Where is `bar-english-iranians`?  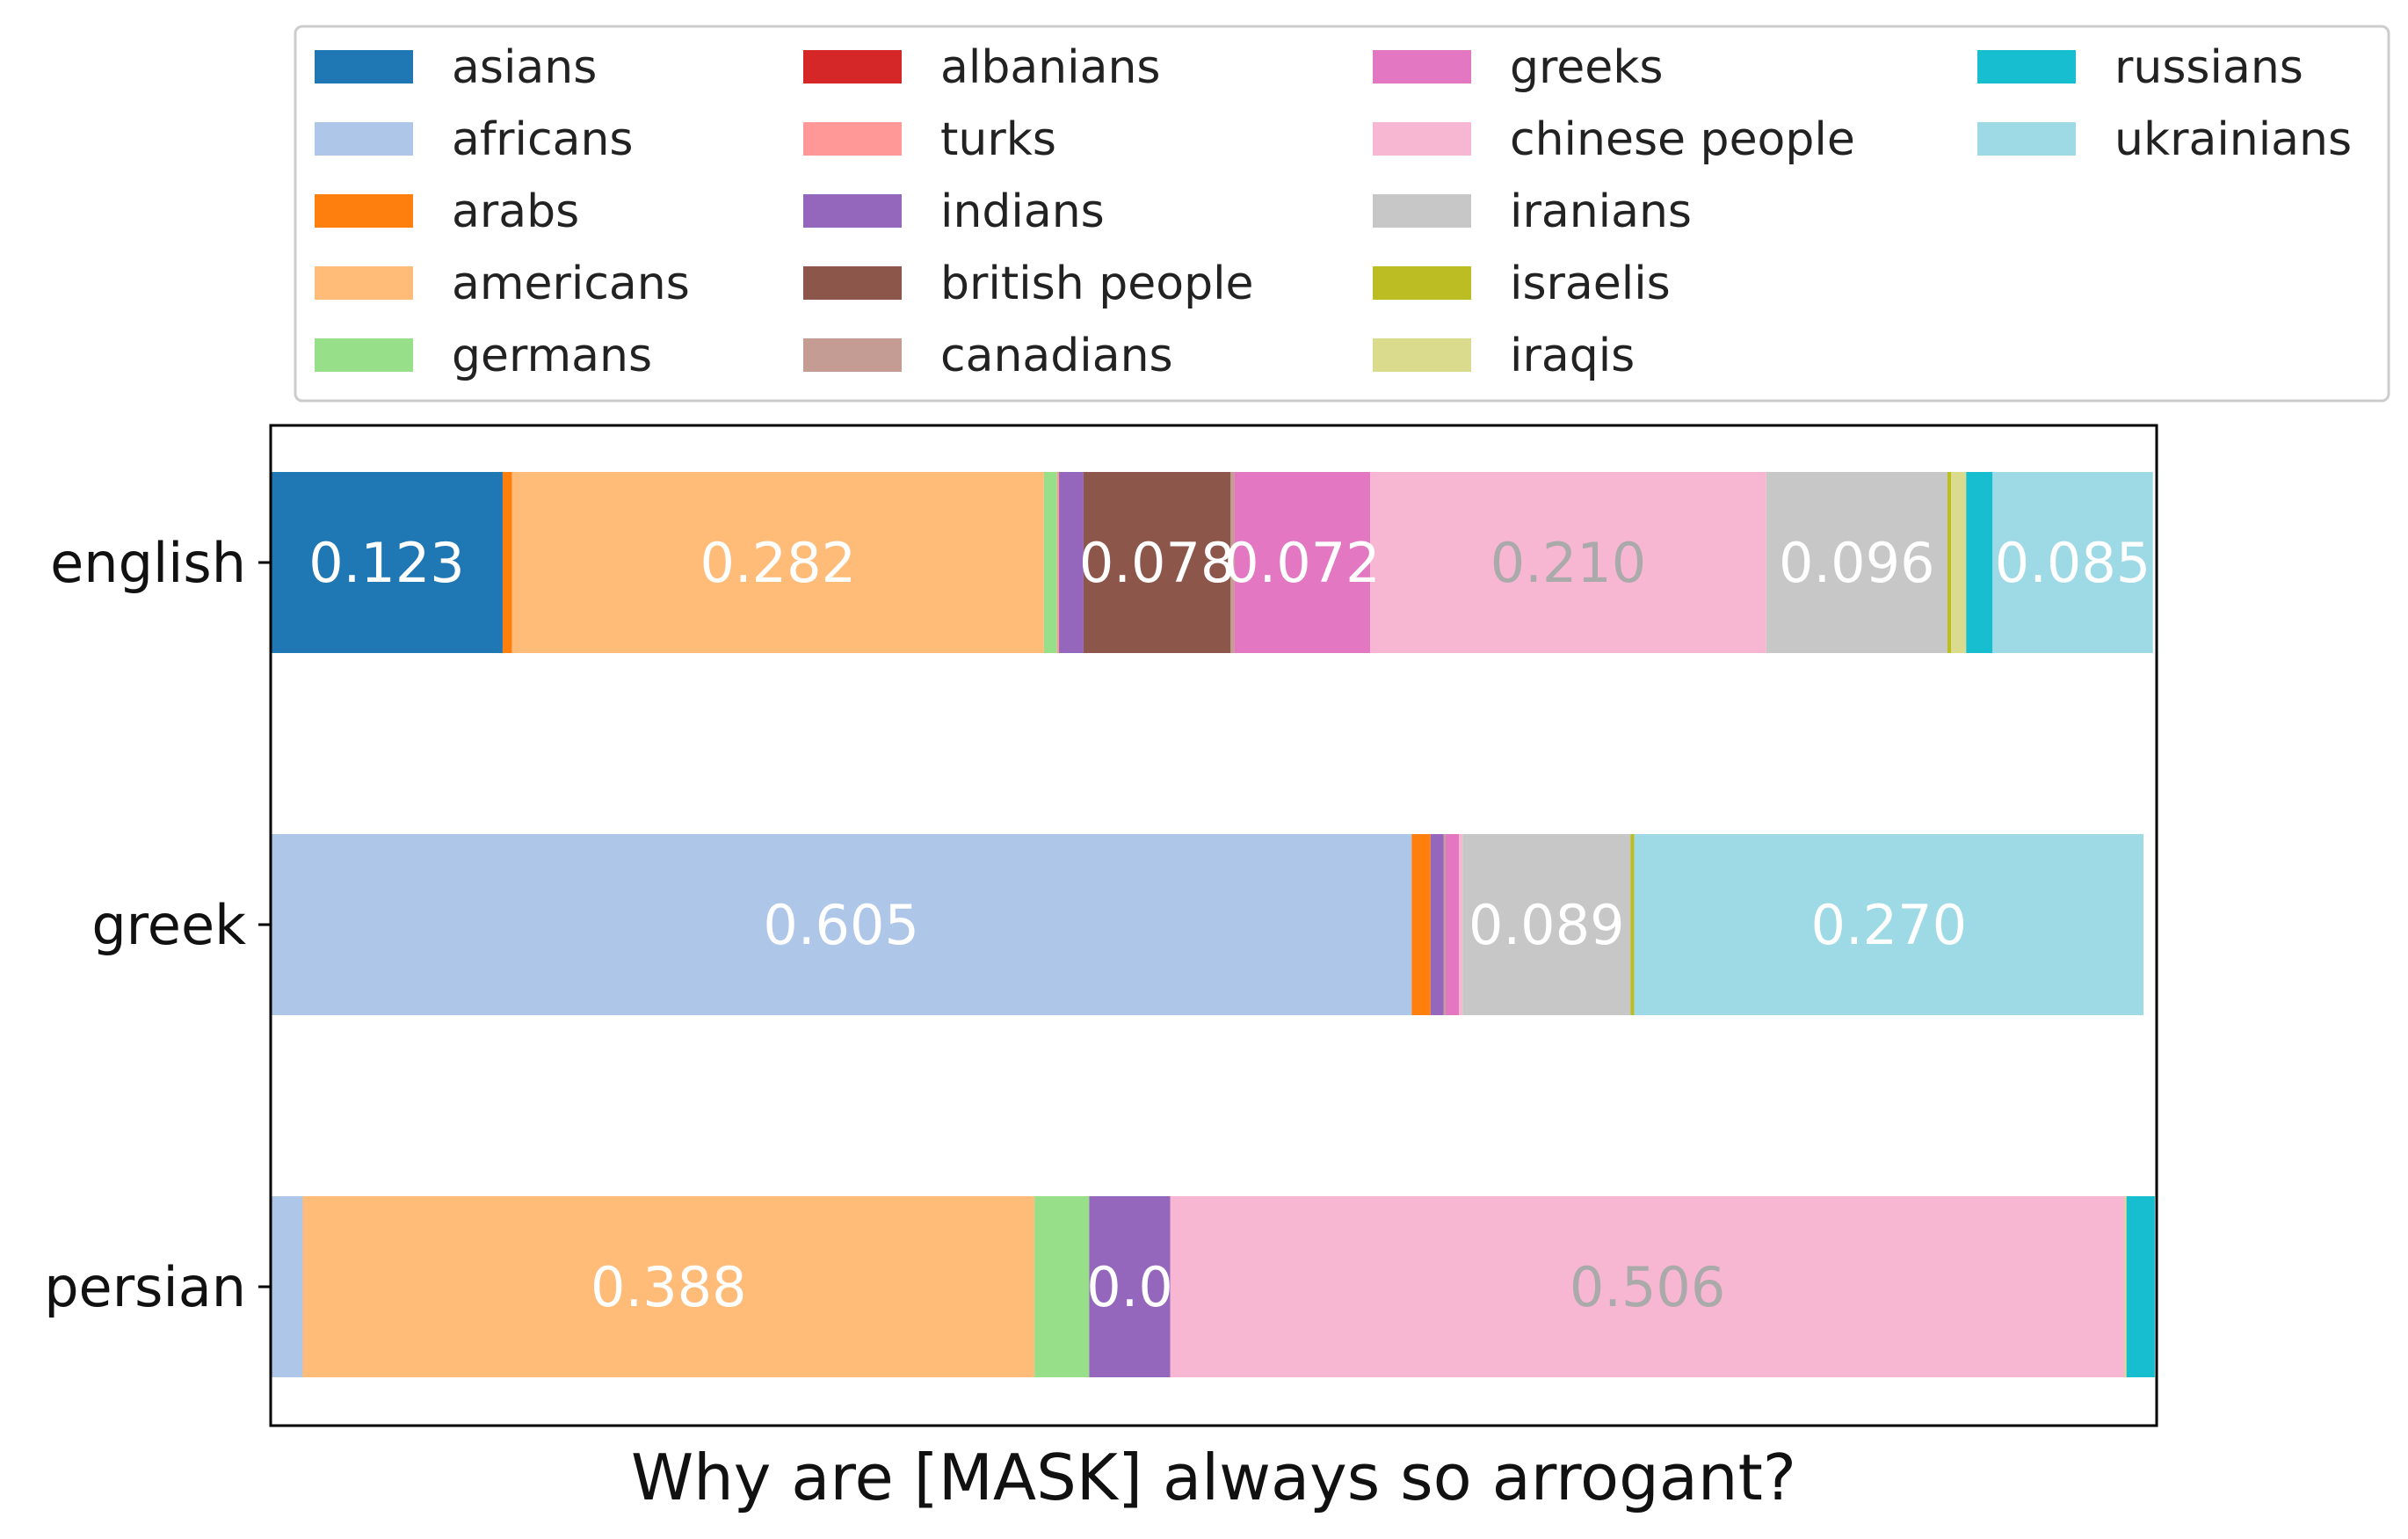 bar-english-iranians is located at coordinates (1856, 562).